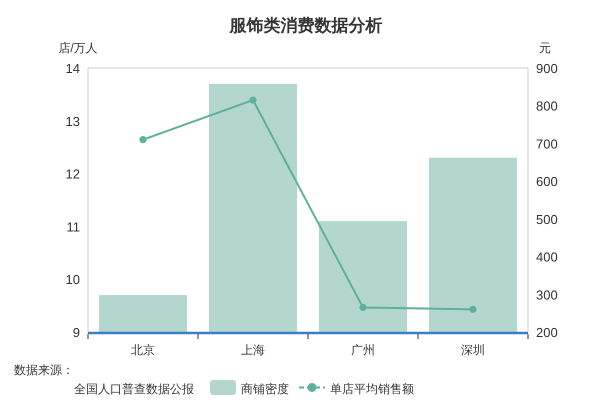 This screenshot has width=613, height=419. What do you see at coordinates (372, 389) in the screenshot?
I see `legend-label: 单店平均销售额` at bounding box center [372, 389].